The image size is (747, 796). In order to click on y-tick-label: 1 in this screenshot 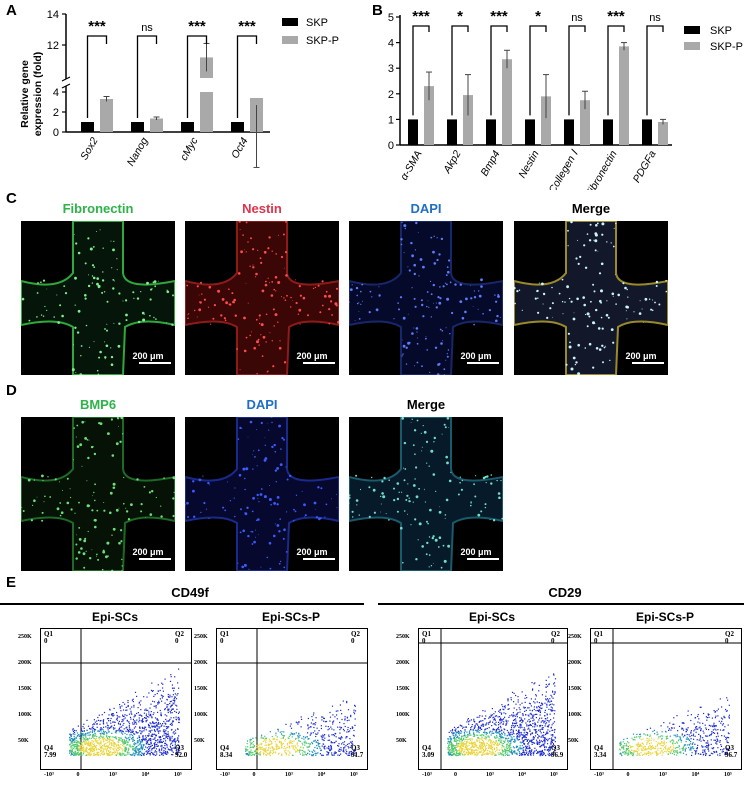, I will do `click(391, 120)`.